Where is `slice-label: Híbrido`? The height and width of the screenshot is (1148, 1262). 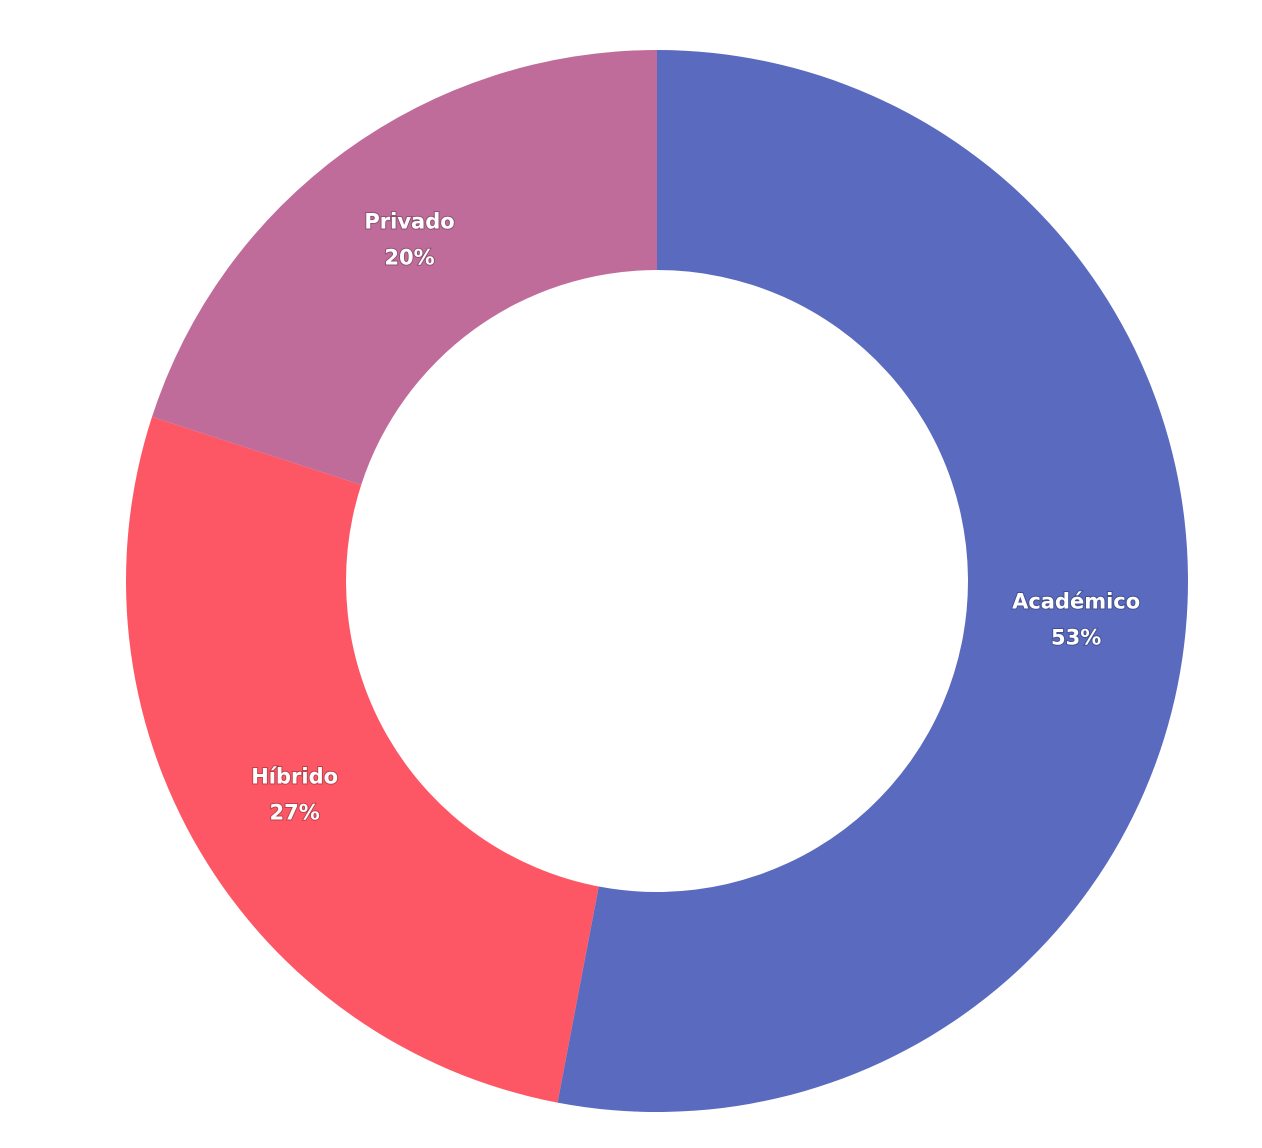 slice-label: Híbrido is located at coordinates (294, 776).